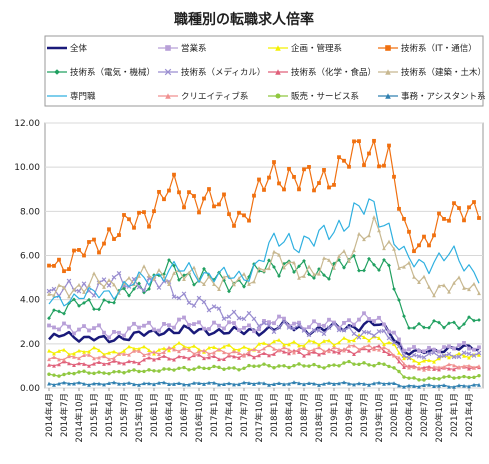 The width and height of the screenshot is (489, 464). I want to click on legend-label: 専門職, so click(83, 96).